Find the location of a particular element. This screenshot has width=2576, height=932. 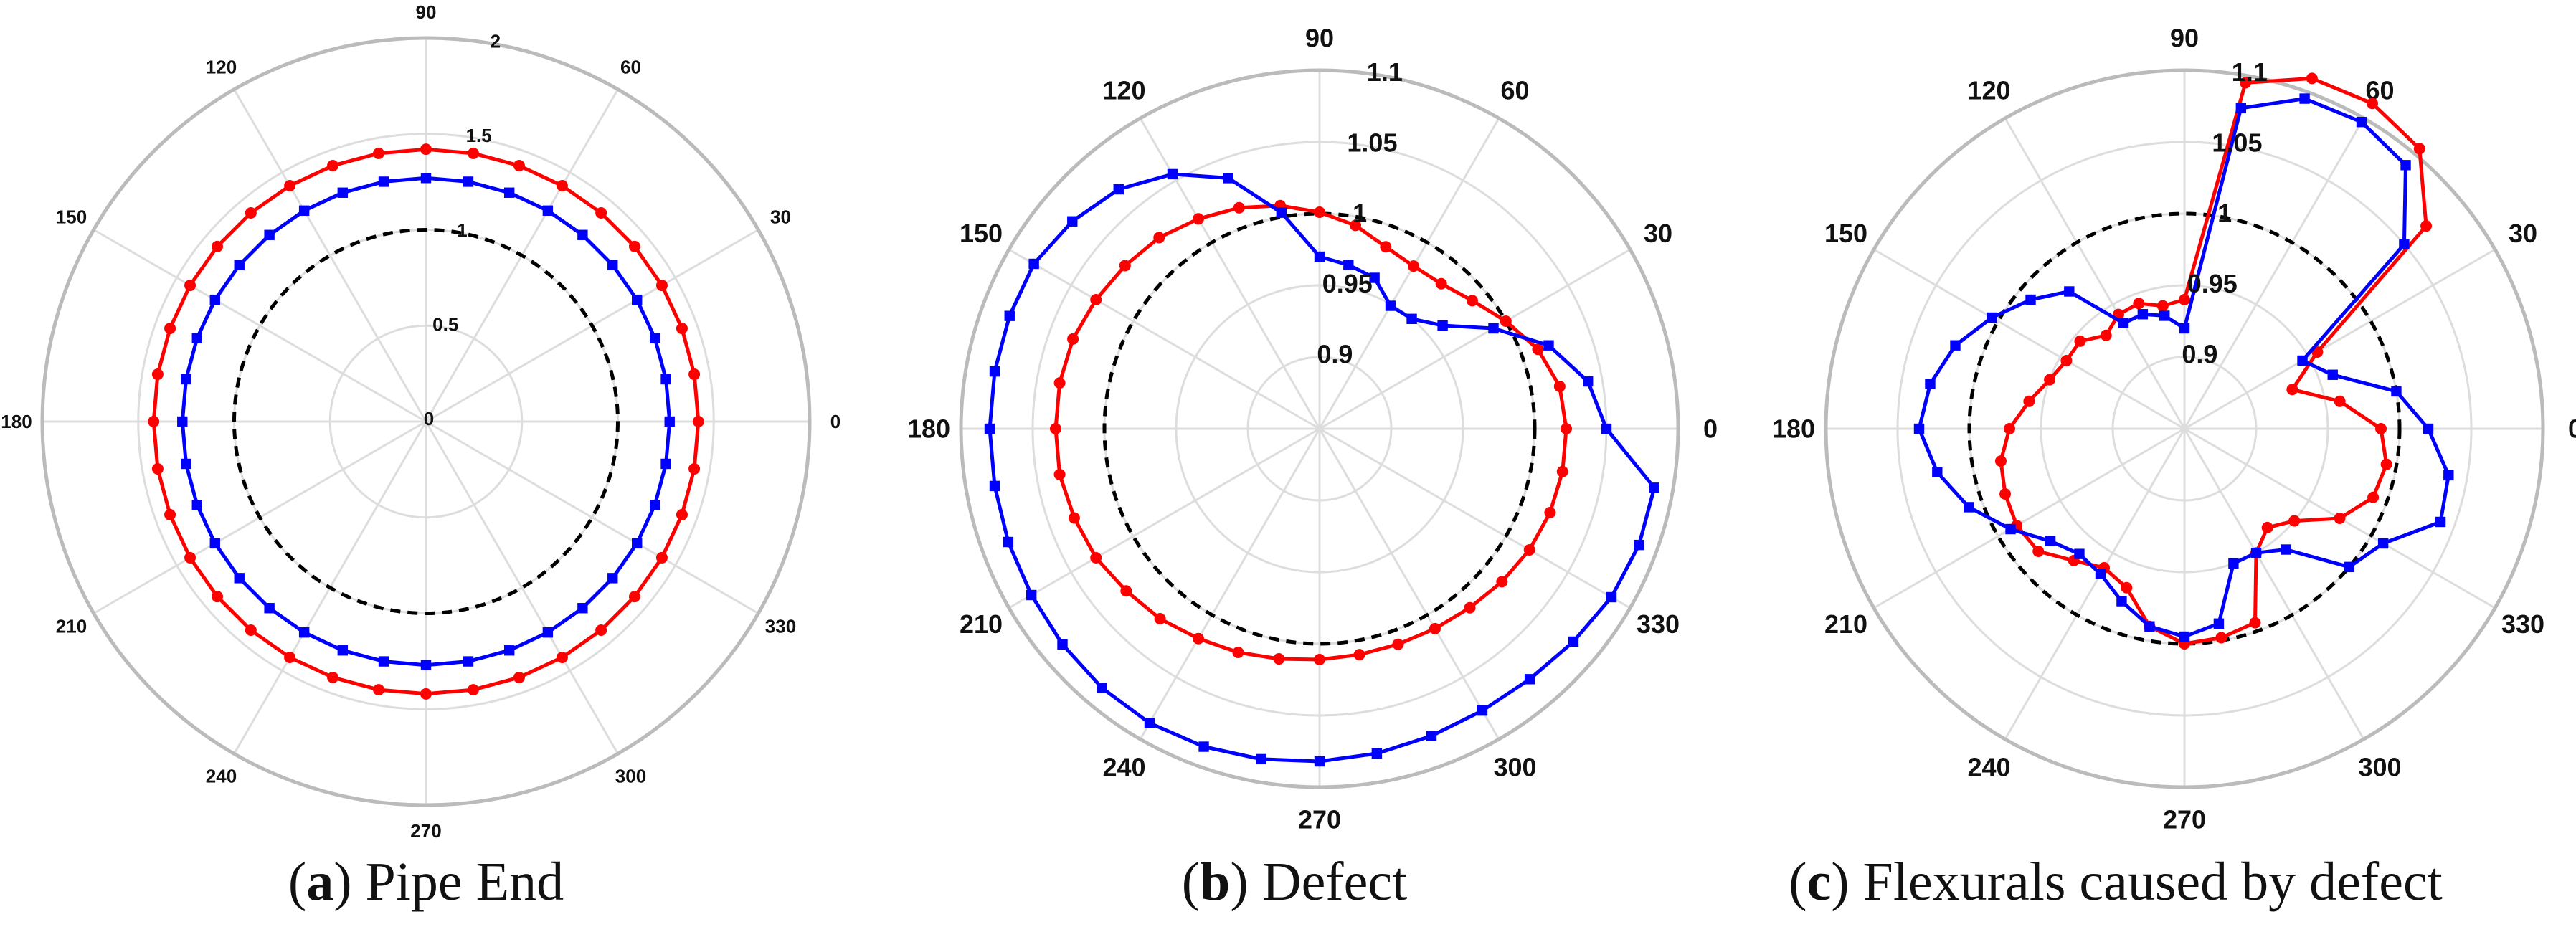

caption-a: (a) Pipe End is located at coordinates (426, 882).